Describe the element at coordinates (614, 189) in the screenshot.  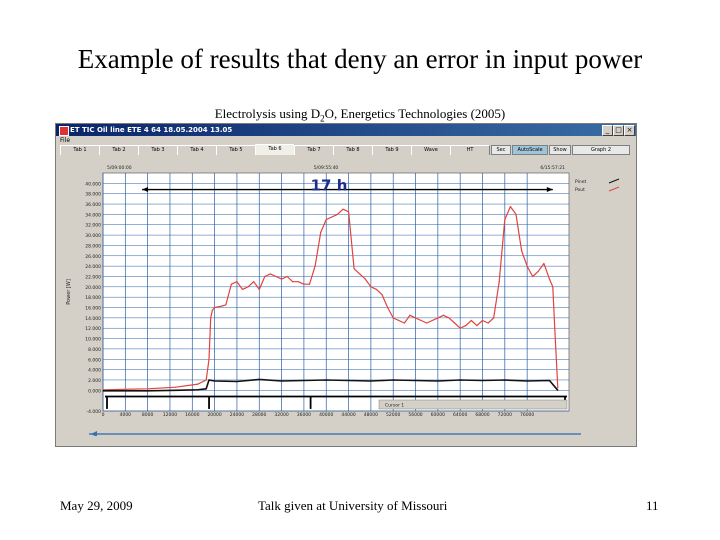
I see `legend-swatch` at that location.